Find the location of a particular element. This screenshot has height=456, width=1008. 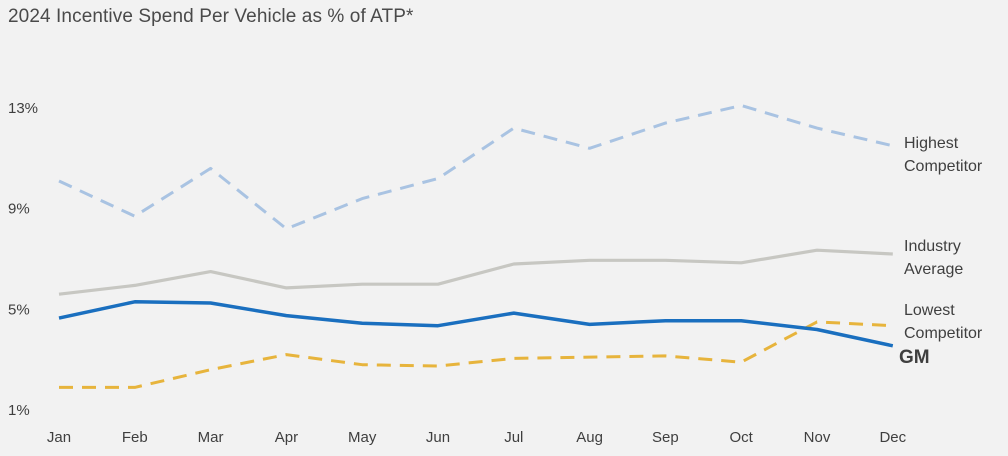

series-line-industry-average is located at coordinates (475, 272).